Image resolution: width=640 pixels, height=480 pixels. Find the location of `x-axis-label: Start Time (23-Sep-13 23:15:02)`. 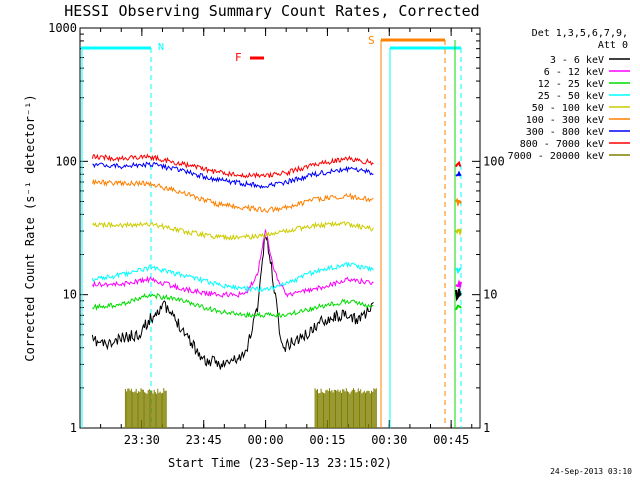

x-axis-label: Start Time (23-Sep-13 23:15:02) is located at coordinates (280, 463).